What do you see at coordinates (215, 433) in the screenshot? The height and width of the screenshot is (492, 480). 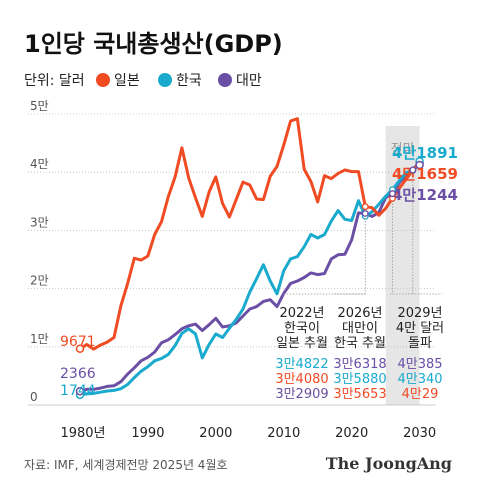 I see `x-tick-label: 2000` at bounding box center [215, 433].